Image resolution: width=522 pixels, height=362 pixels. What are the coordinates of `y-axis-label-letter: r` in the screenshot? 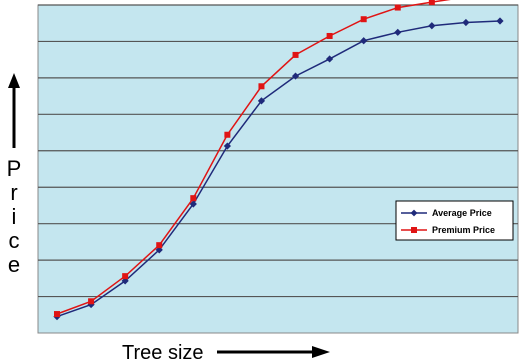 It's located at (13, 192).